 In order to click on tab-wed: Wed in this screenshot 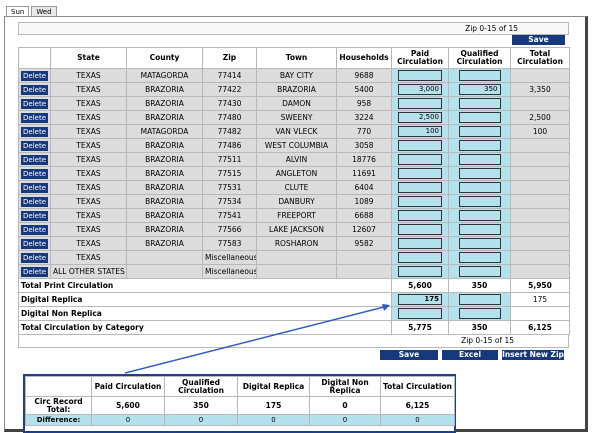, I will do `click(44, 11)`.